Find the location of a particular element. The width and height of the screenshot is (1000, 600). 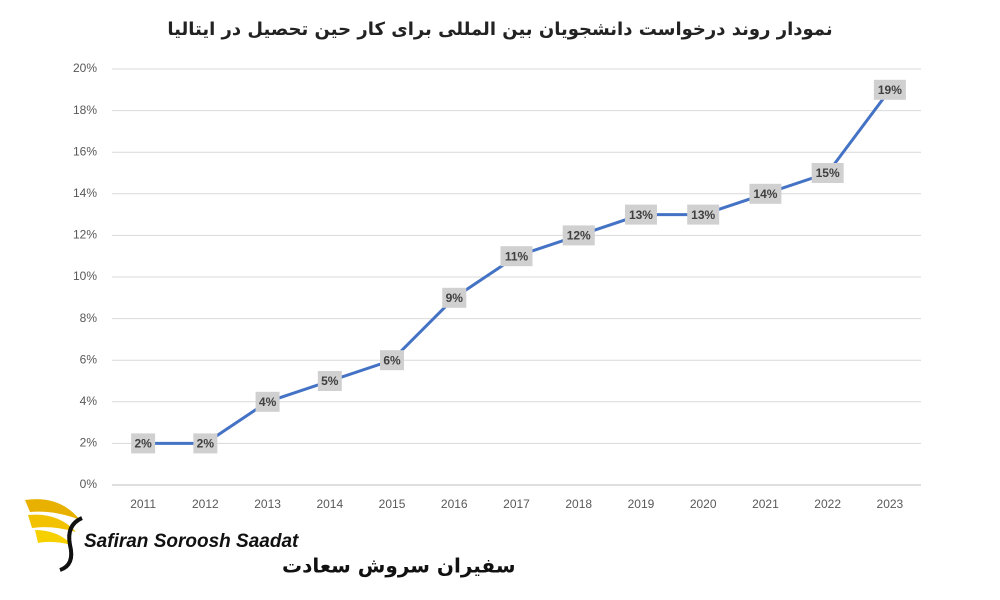

y-tick-label: 18% is located at coordinates (85, 110).